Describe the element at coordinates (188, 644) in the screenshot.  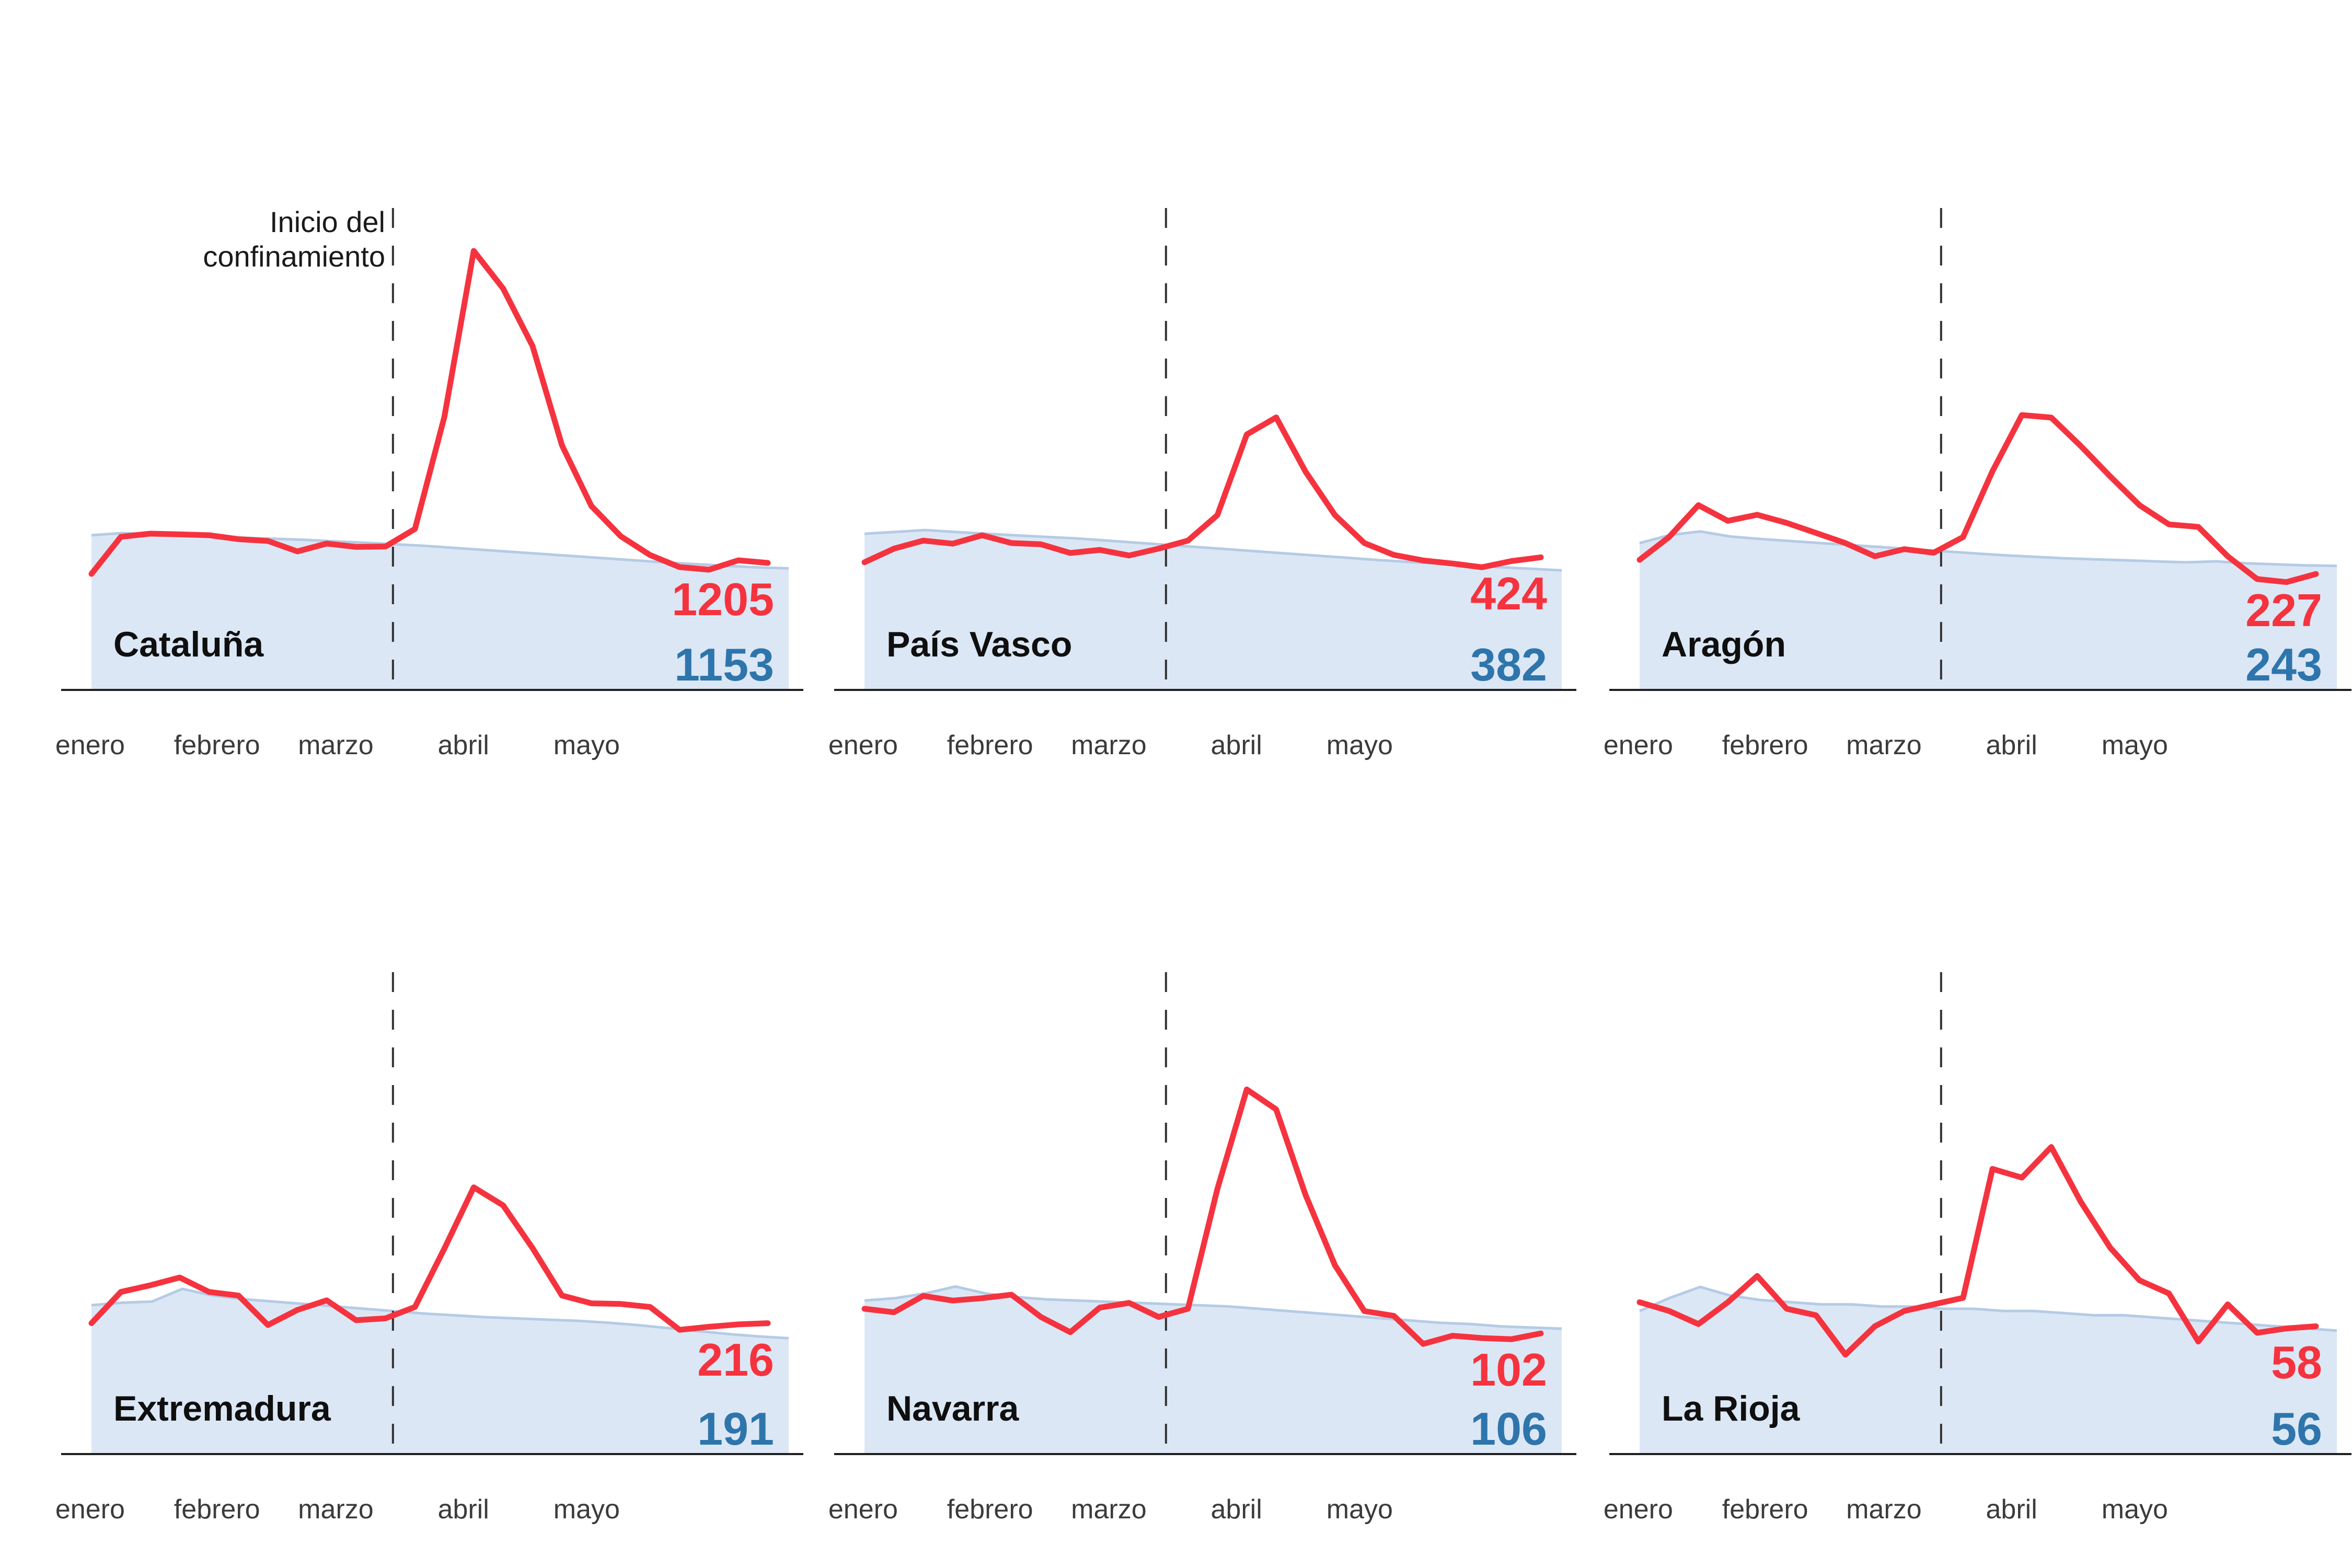
I see `region-title: Cataluña` at that location.